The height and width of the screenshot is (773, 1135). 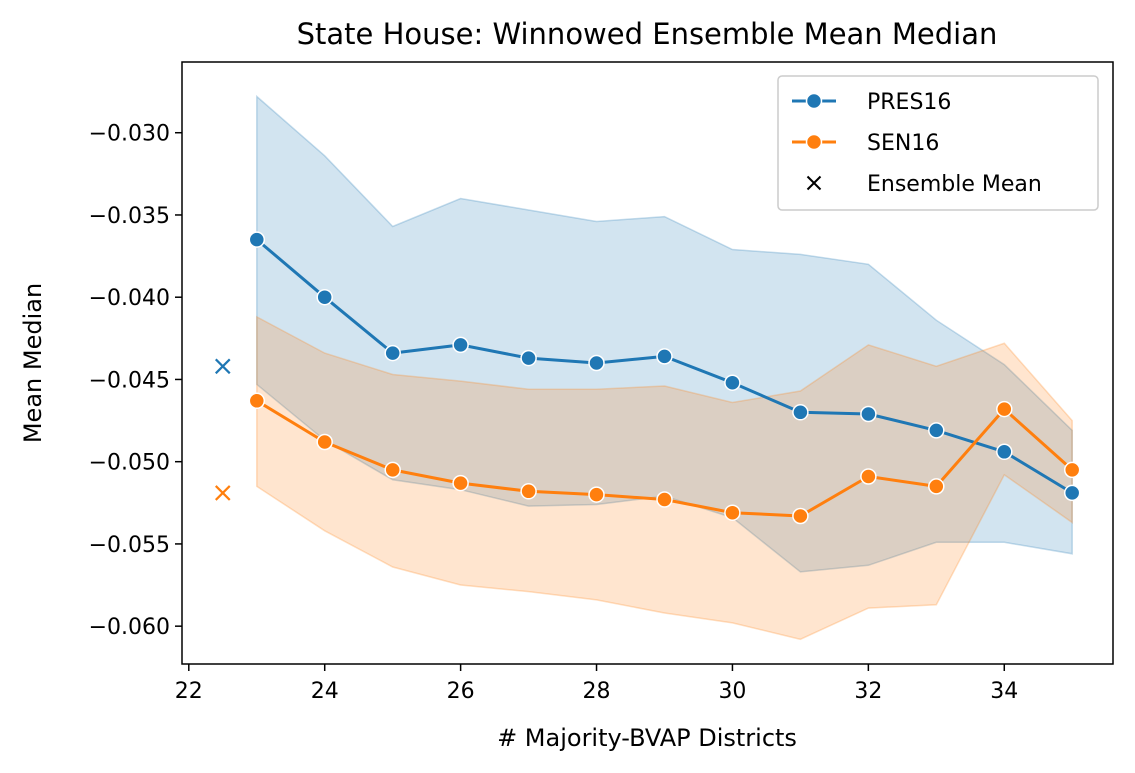 I want to click on y-tick-label: −0.035, so click(x=129, y=216).